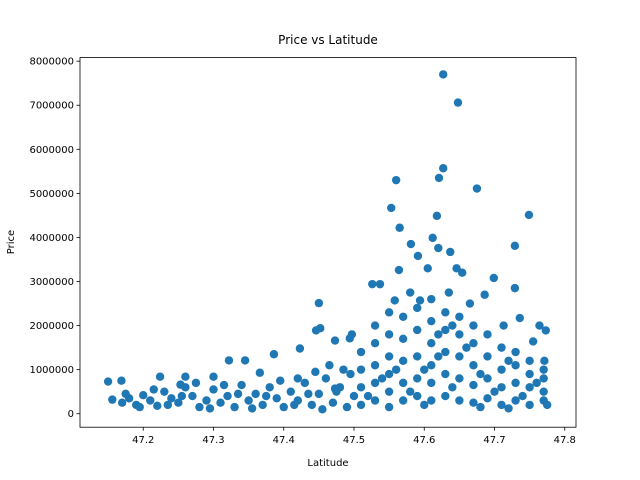 The image size is (640, 480). What do you see at coordinates (327, 463) in the screenshot?
I see `x-axis-label: Latitude` at bounding box center [327, 463].